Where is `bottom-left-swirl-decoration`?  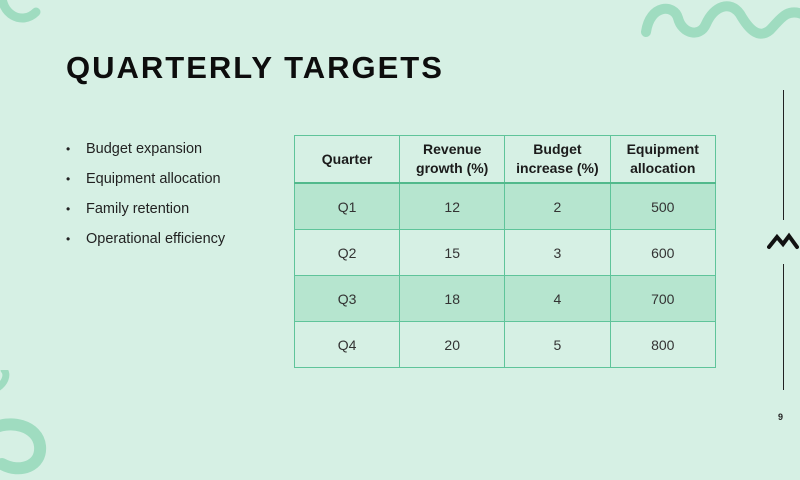 bottom-left-swirl-decoration is located at coordinates (23, 422).